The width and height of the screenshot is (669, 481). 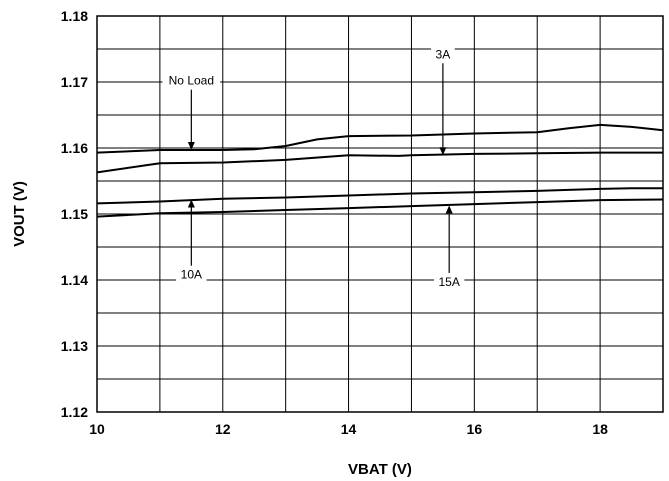 I want to click on annotation-arrowhead-no-load, so click(x=191, y=145).